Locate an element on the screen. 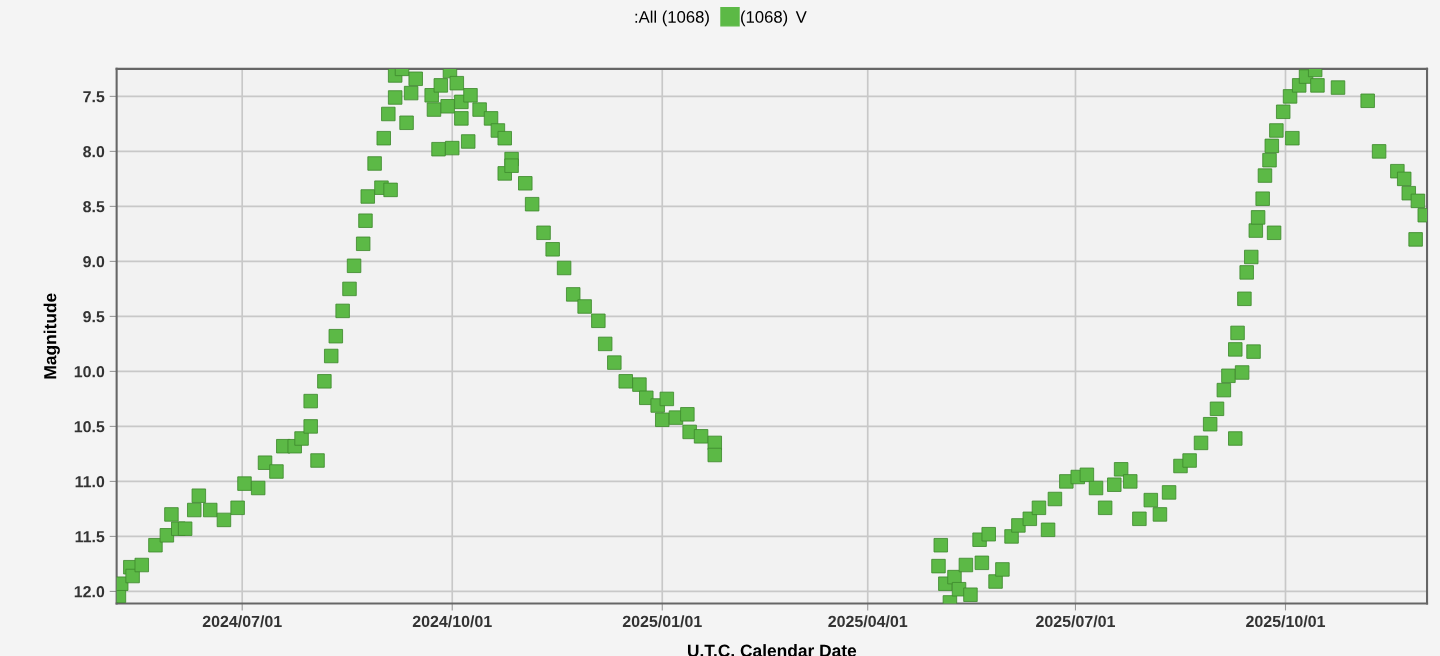 The height and width of the screenshot is (656, 1440). y-tick-label: 12.0 is located at coordinates (89, 592).